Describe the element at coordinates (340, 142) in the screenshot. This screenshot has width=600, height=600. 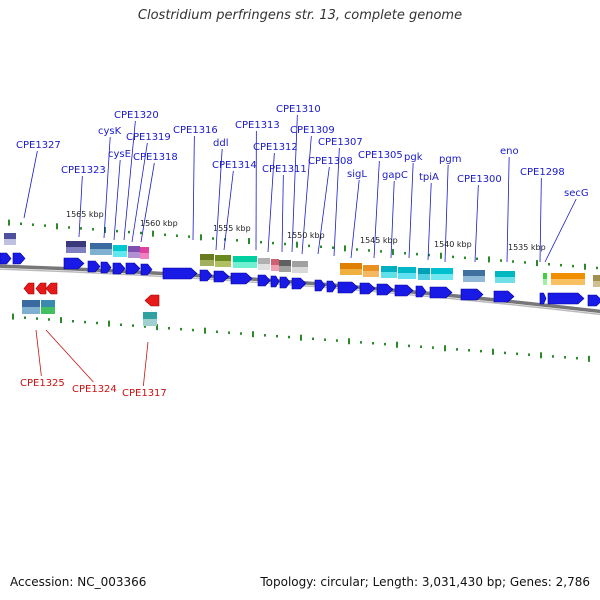
I see `forward-gene-label: CPE1307` at that location.